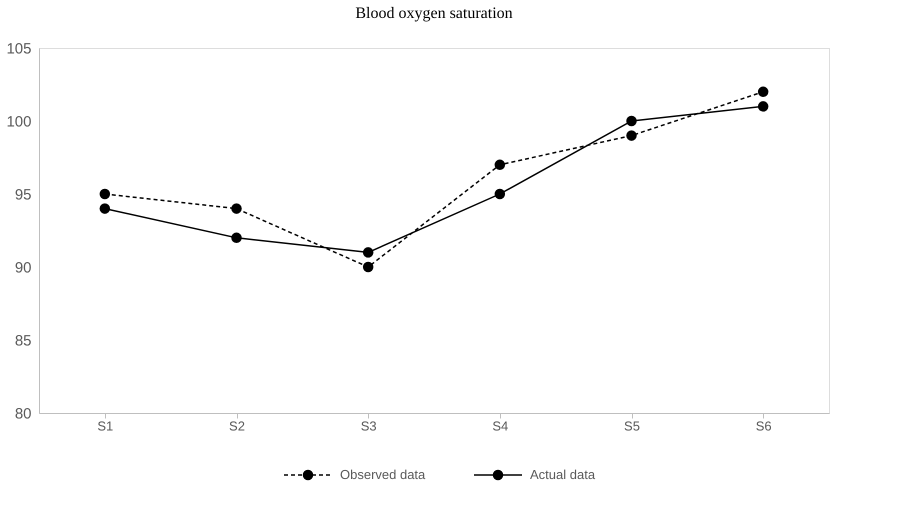 The width and height of the screenshot is (907, 528). I want to click on chart-title: Blood oxygen saturation, so click(434, 13).